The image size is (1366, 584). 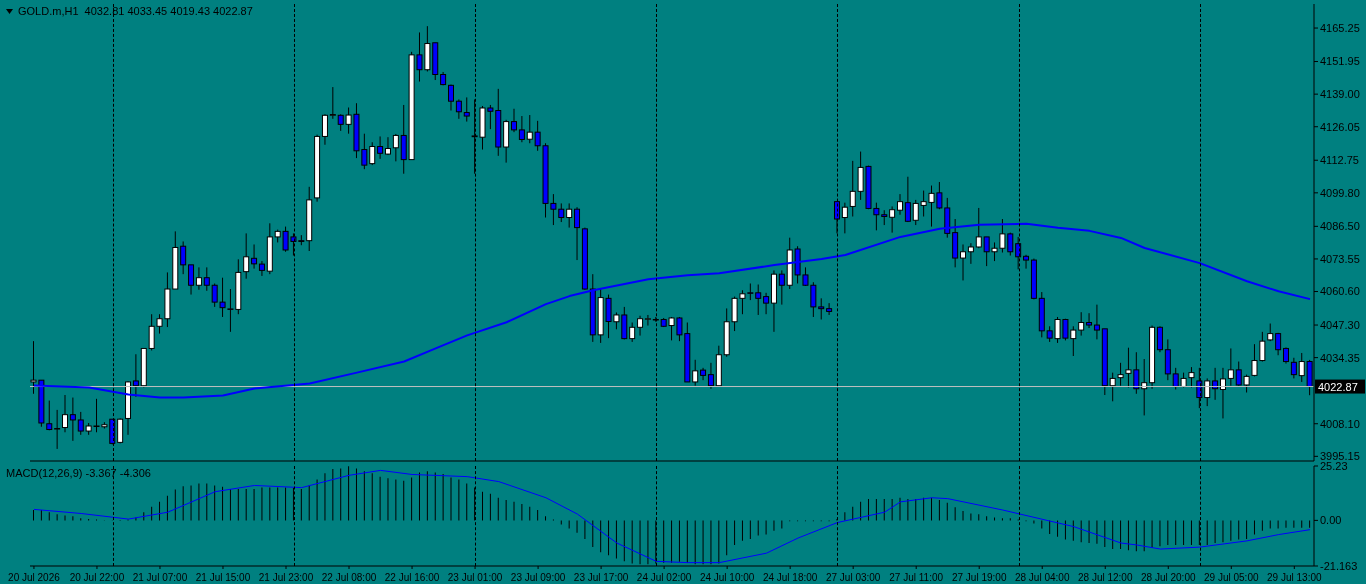 What do you see at coordinates (1340, 357) in the screenshot?
I see `y-tick-label: 4034.35` at bounding box center [1340, 357].